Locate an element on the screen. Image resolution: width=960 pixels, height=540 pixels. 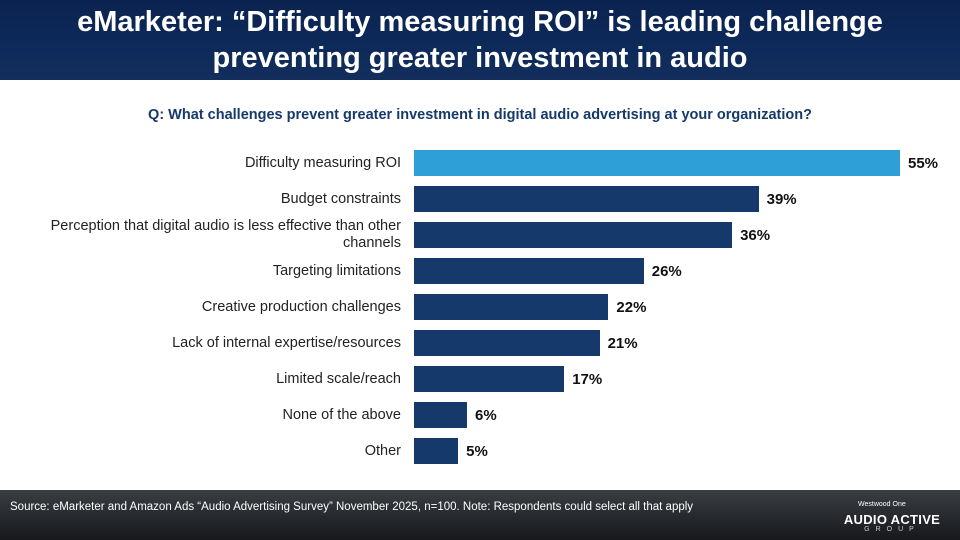
logo-name: AUDIO ACTIVE is located at coordinates (892, 519).